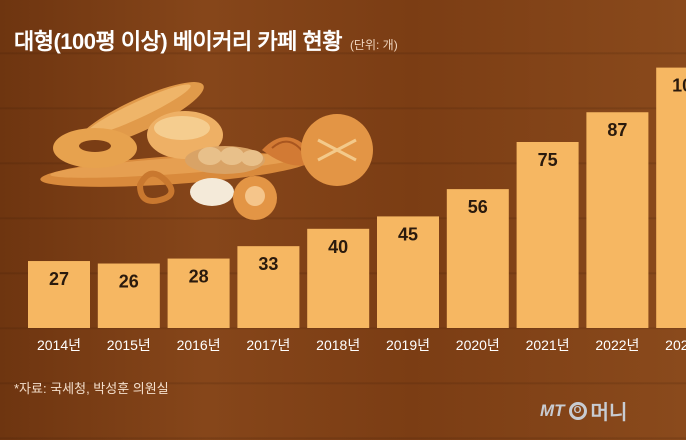  Describe the element at coordinates (198, 293) in the screenshot. I see `bar-2016년` at that location.